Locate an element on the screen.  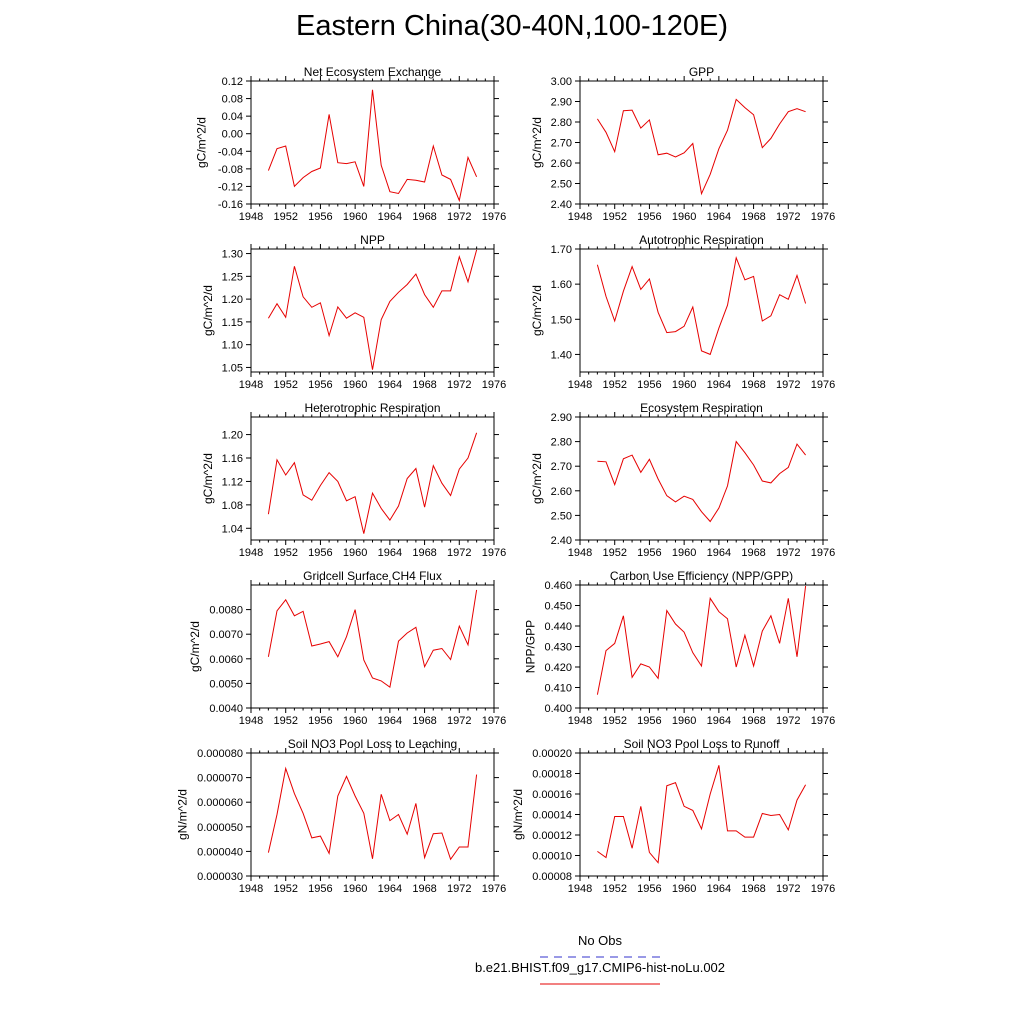
panel-10-xtick-label: 1960 is located at coordinates (684, 889).